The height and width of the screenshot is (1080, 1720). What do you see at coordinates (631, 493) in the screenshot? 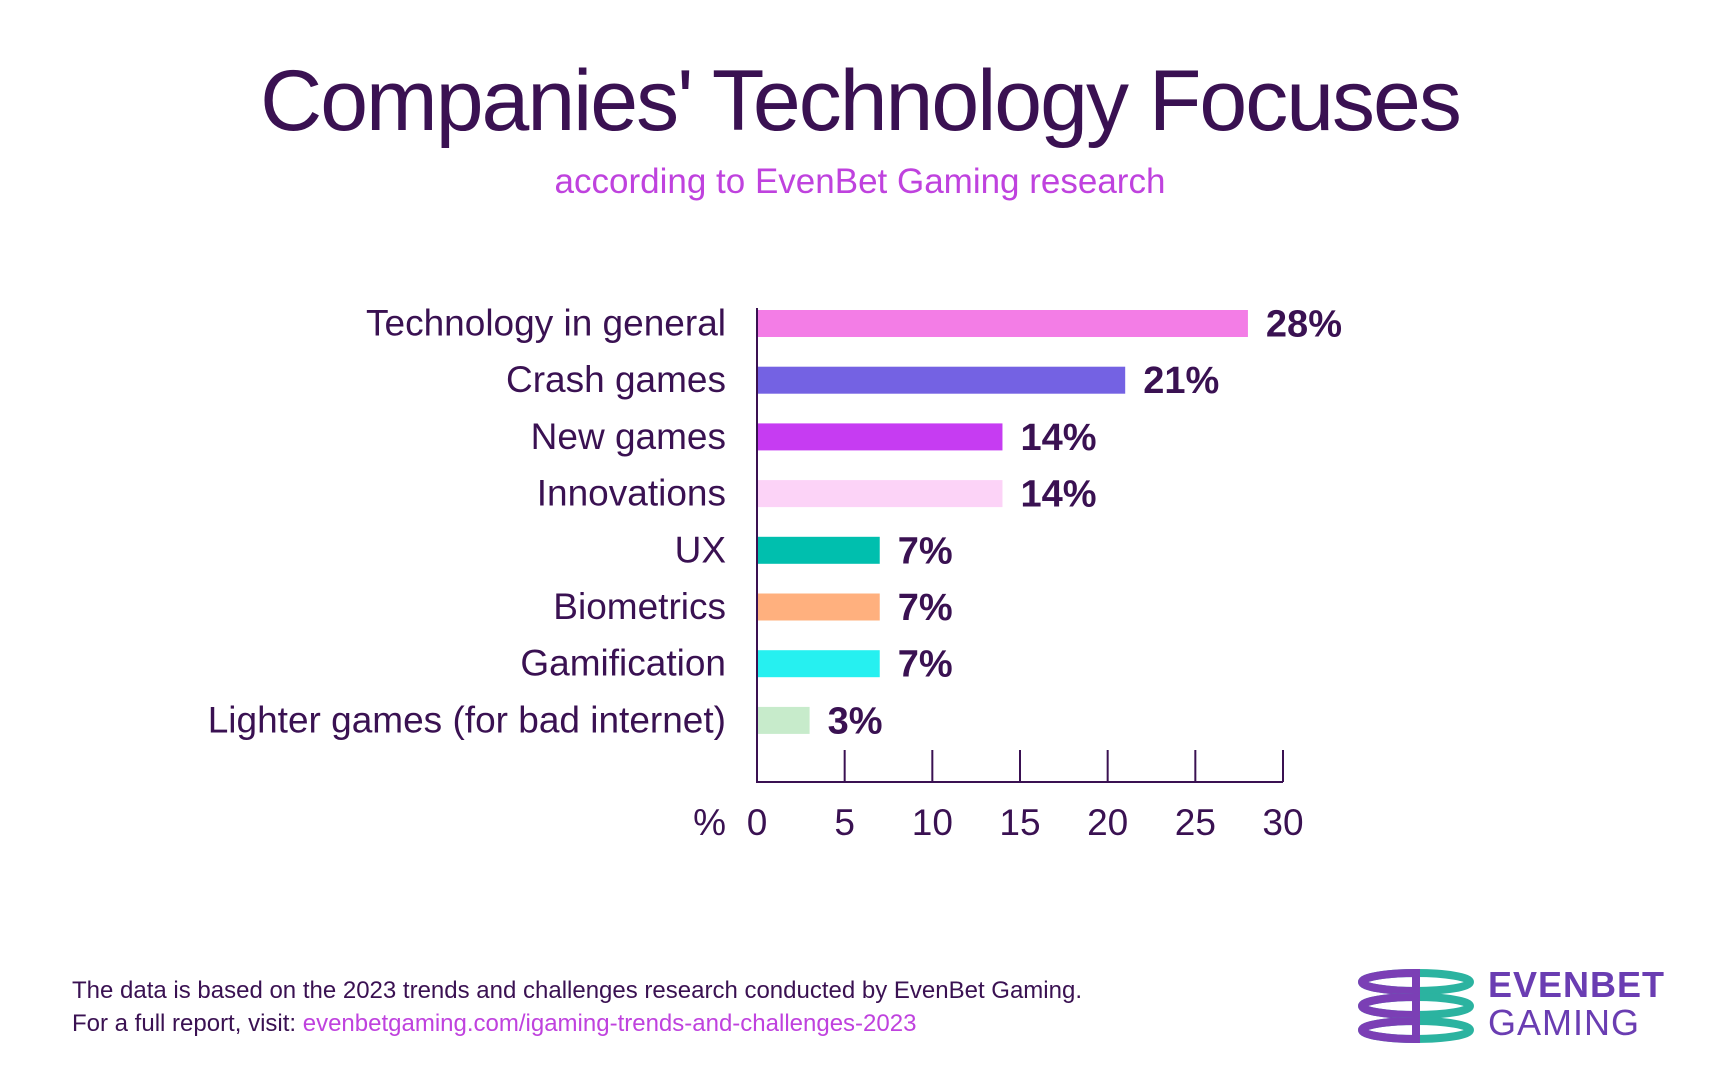
I see `category-label-3: Innovations` at bounding box center [631, 493].